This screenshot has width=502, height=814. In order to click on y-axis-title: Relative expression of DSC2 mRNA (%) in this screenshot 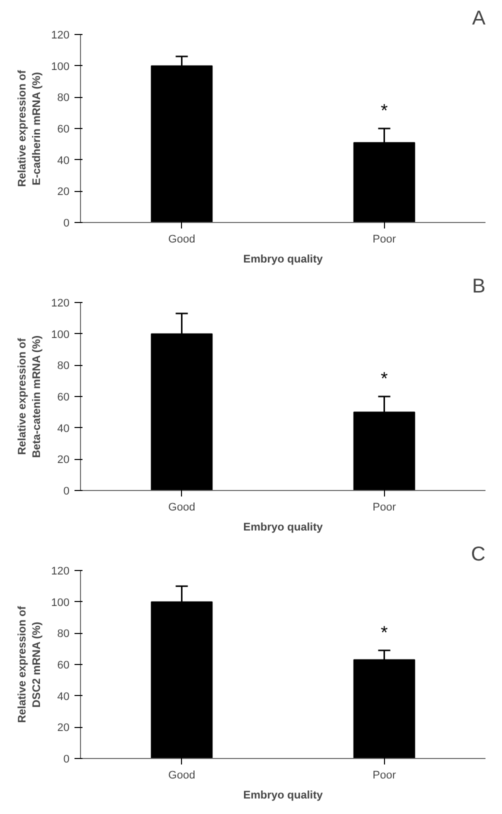, I will do `click(30, 664)`.